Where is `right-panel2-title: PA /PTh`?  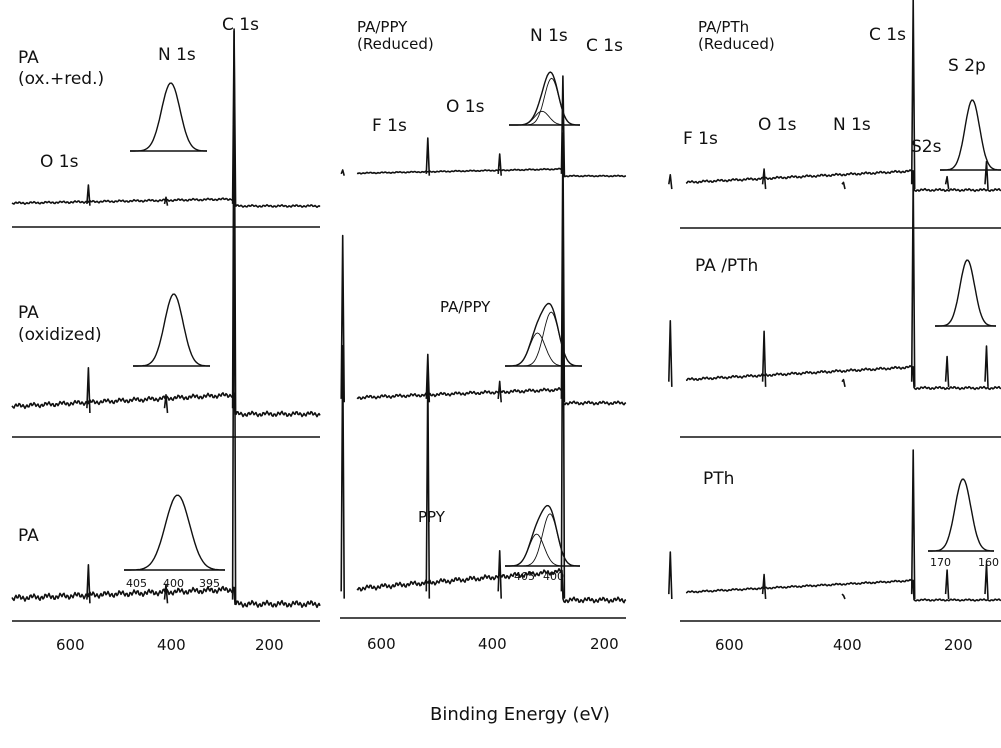 right-panel2-title: PA /PTh is located at coordinates (726, 266).